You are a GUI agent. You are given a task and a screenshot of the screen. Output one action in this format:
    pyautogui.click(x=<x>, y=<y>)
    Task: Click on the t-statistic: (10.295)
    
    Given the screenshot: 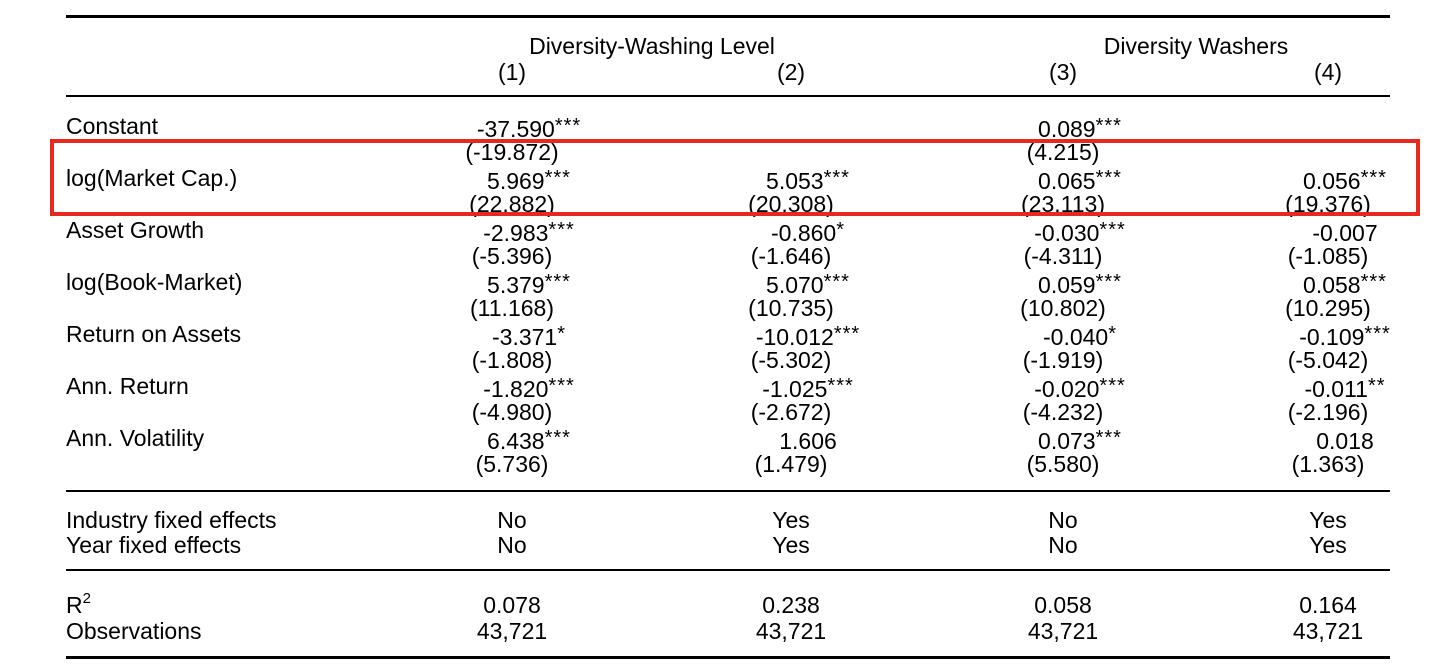 What is the action you would take?
    pyautogui.click(x=1328, y=308)
    